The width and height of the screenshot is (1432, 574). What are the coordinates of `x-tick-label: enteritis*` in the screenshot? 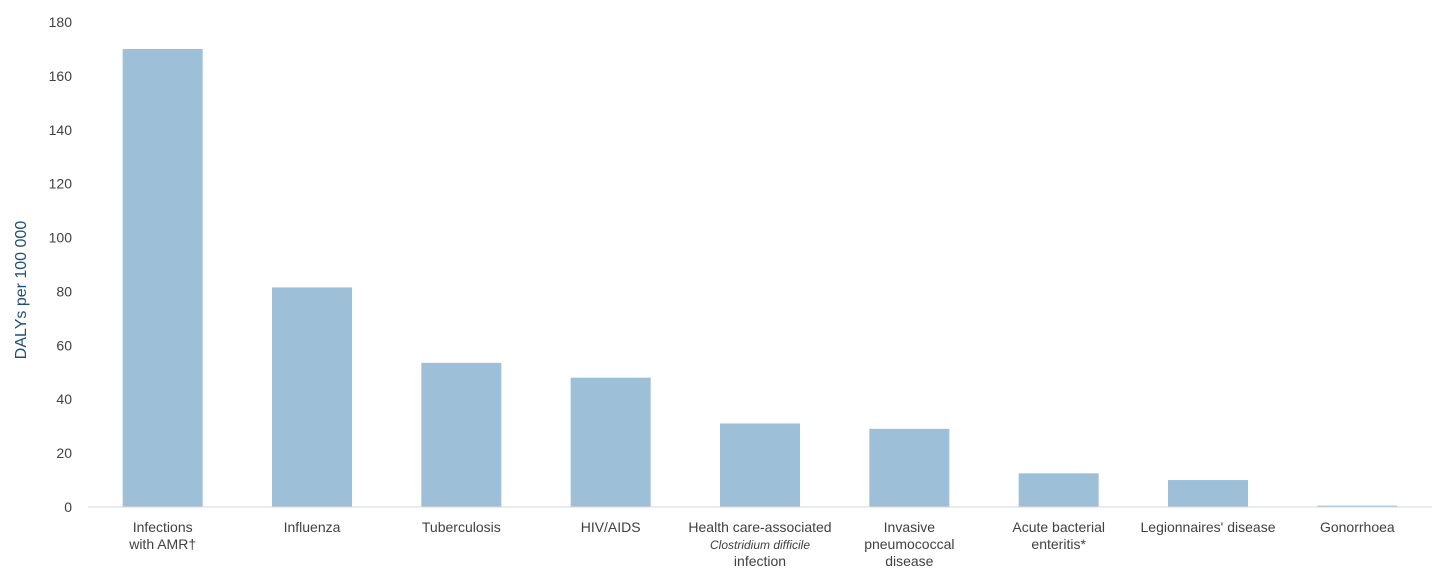 It's located at (1058, 544).